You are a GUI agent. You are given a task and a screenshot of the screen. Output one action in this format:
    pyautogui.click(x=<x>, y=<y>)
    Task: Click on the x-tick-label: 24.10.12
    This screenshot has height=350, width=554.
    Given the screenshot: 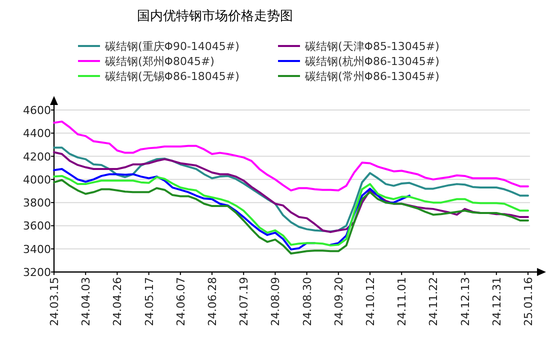 What is the action you would take?
    pyautogui.click(x=370, y=301)
    